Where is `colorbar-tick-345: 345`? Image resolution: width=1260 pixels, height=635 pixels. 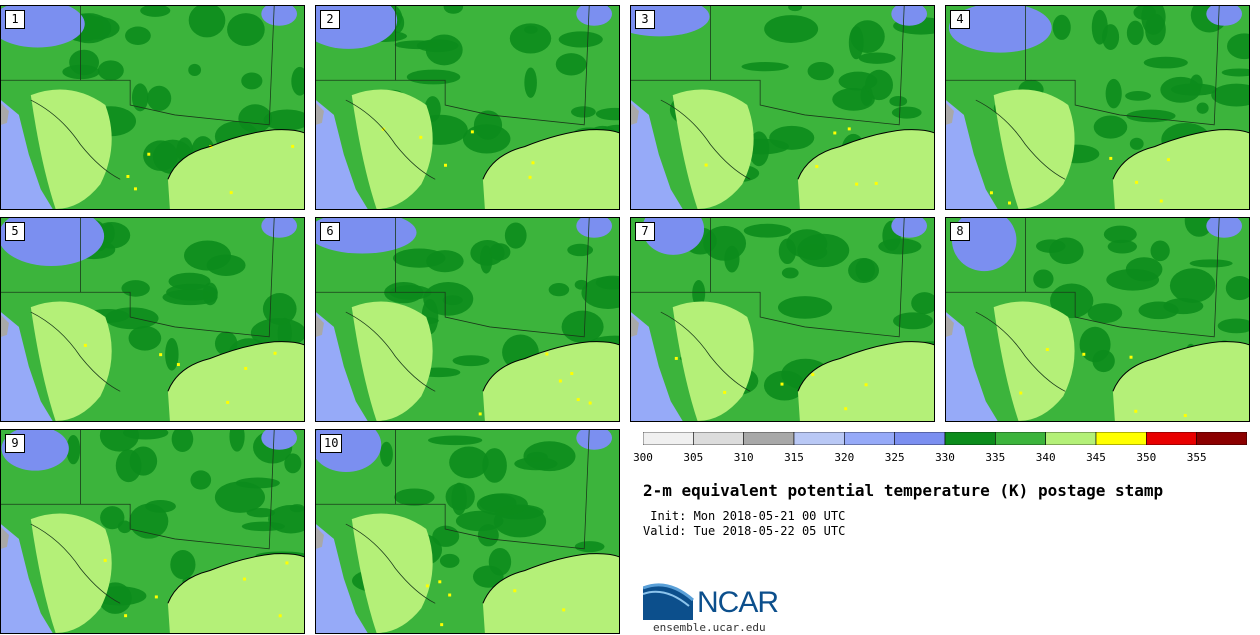 colorbar-tick-345: 345 is located at coordinates (1096, 457).